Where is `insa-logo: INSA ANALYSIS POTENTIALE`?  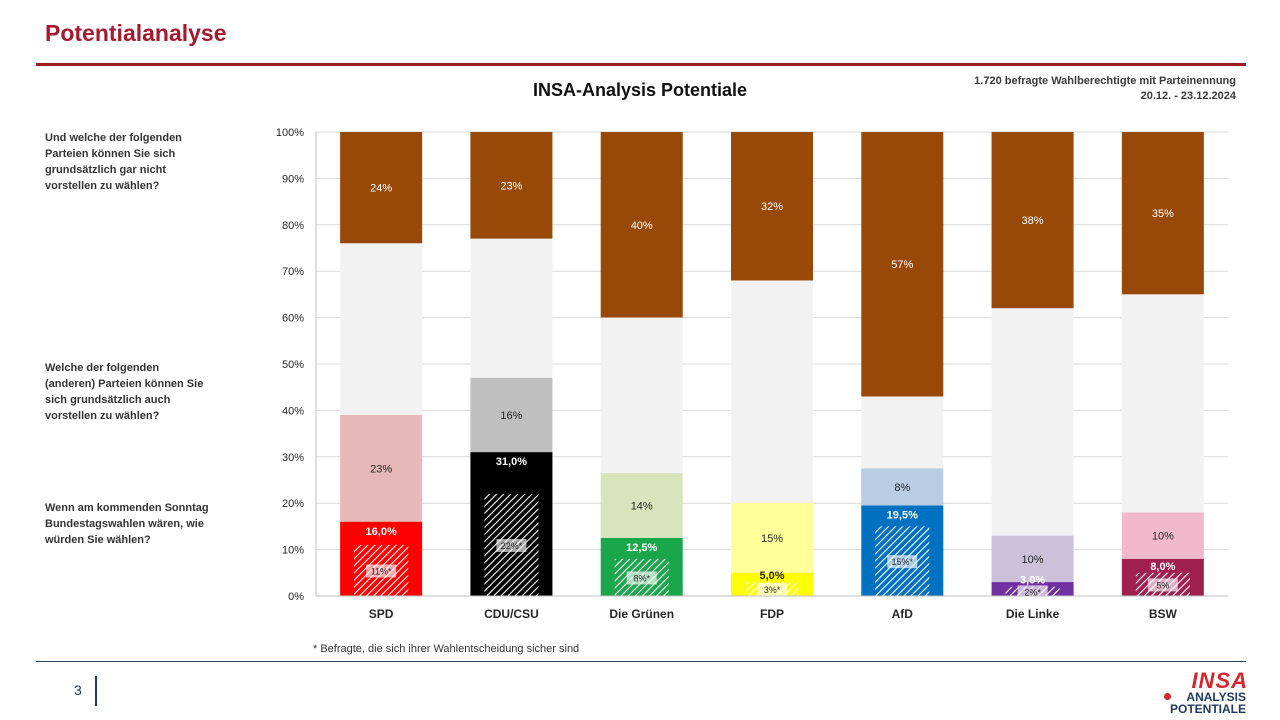 insa-logo: INSA ANALYSIS POTENTIALE is located at coordinates (1195, 692).